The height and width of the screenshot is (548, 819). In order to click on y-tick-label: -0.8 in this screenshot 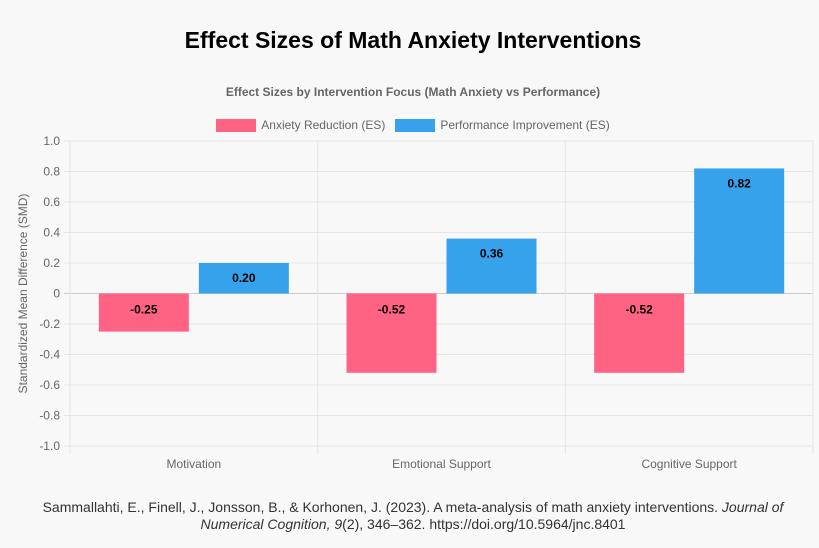, I will do `click(49, 416)`.